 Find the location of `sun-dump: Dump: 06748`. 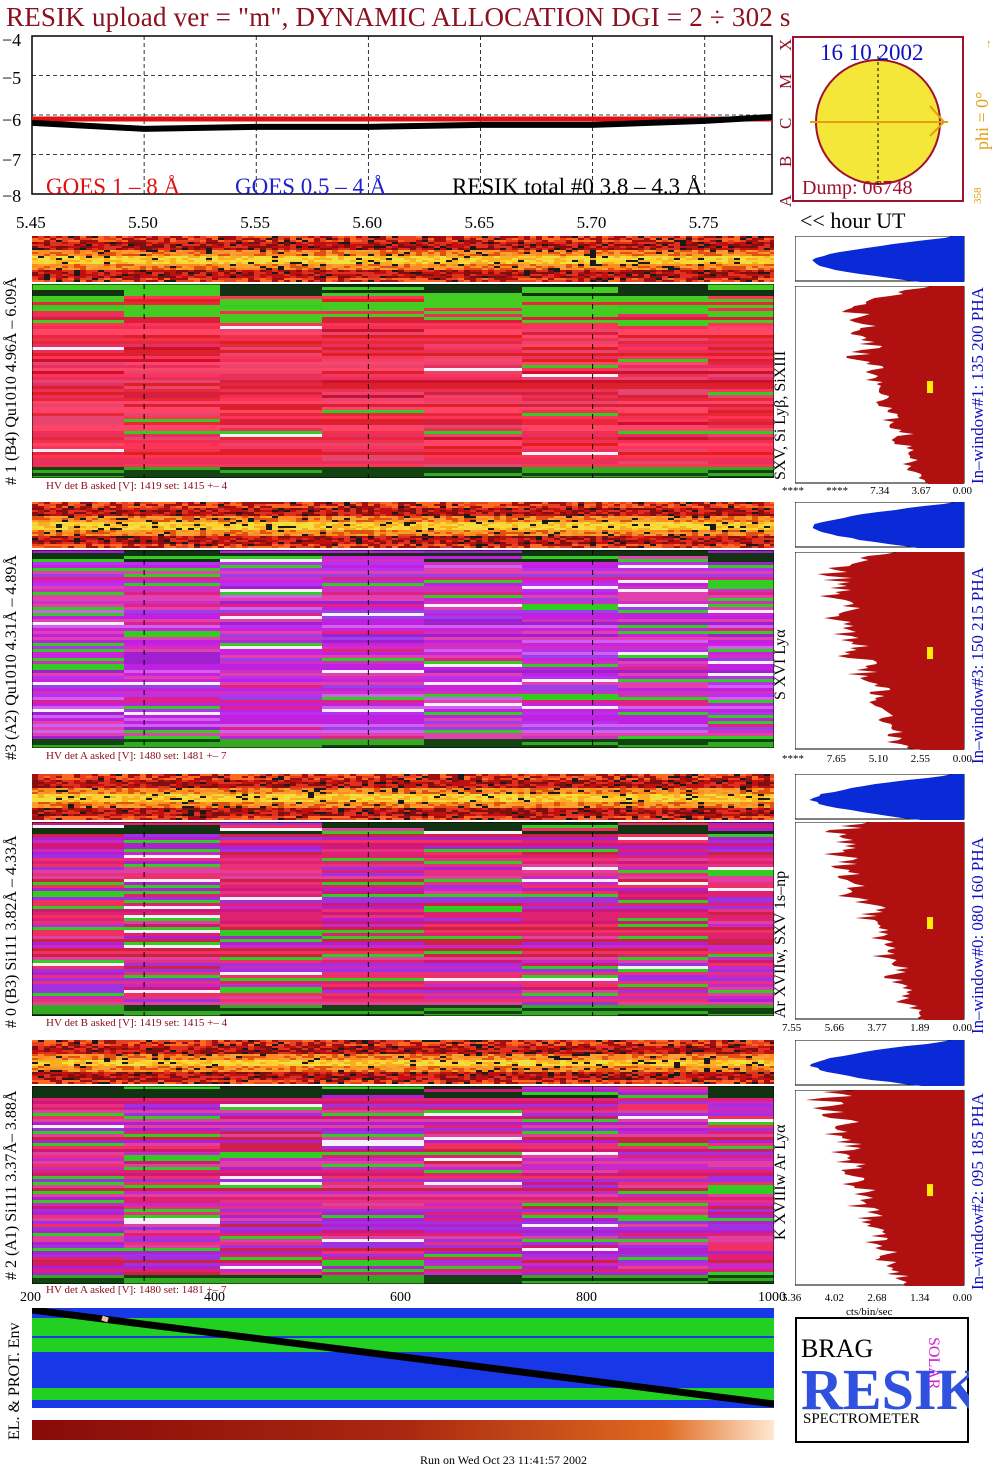

sun-dump: Dump: 06748 is located at coordinates (857, 188).